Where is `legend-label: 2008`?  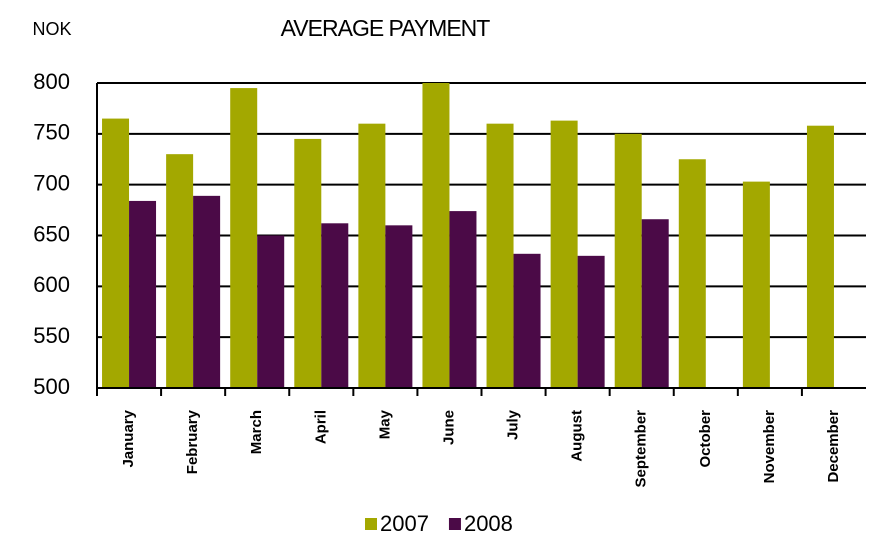 legend-label: 2008 is located at coordinates (488, 523).